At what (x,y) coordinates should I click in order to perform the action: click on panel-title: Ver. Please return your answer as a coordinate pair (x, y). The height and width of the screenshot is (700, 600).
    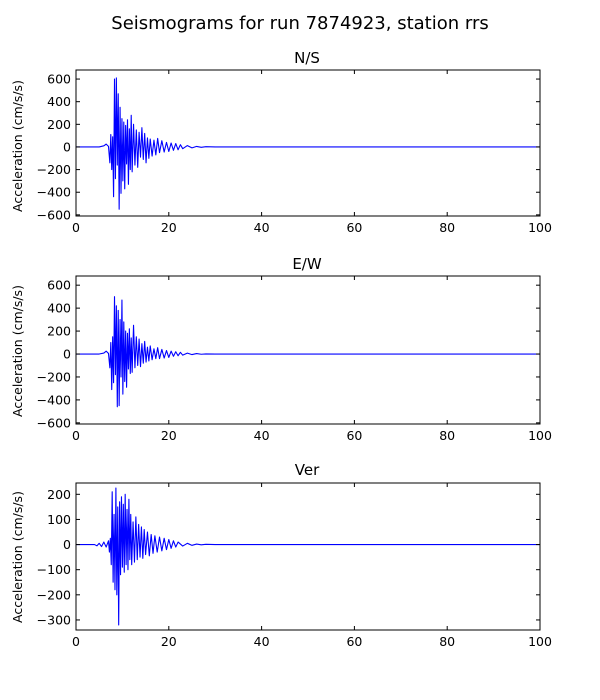
    Looking at the image, I should click on (307, 470).